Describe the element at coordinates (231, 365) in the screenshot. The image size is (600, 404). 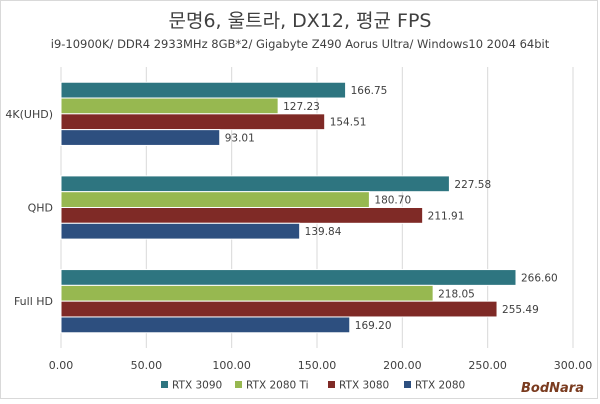
I see `x-tick-label: 100.00` at that location.